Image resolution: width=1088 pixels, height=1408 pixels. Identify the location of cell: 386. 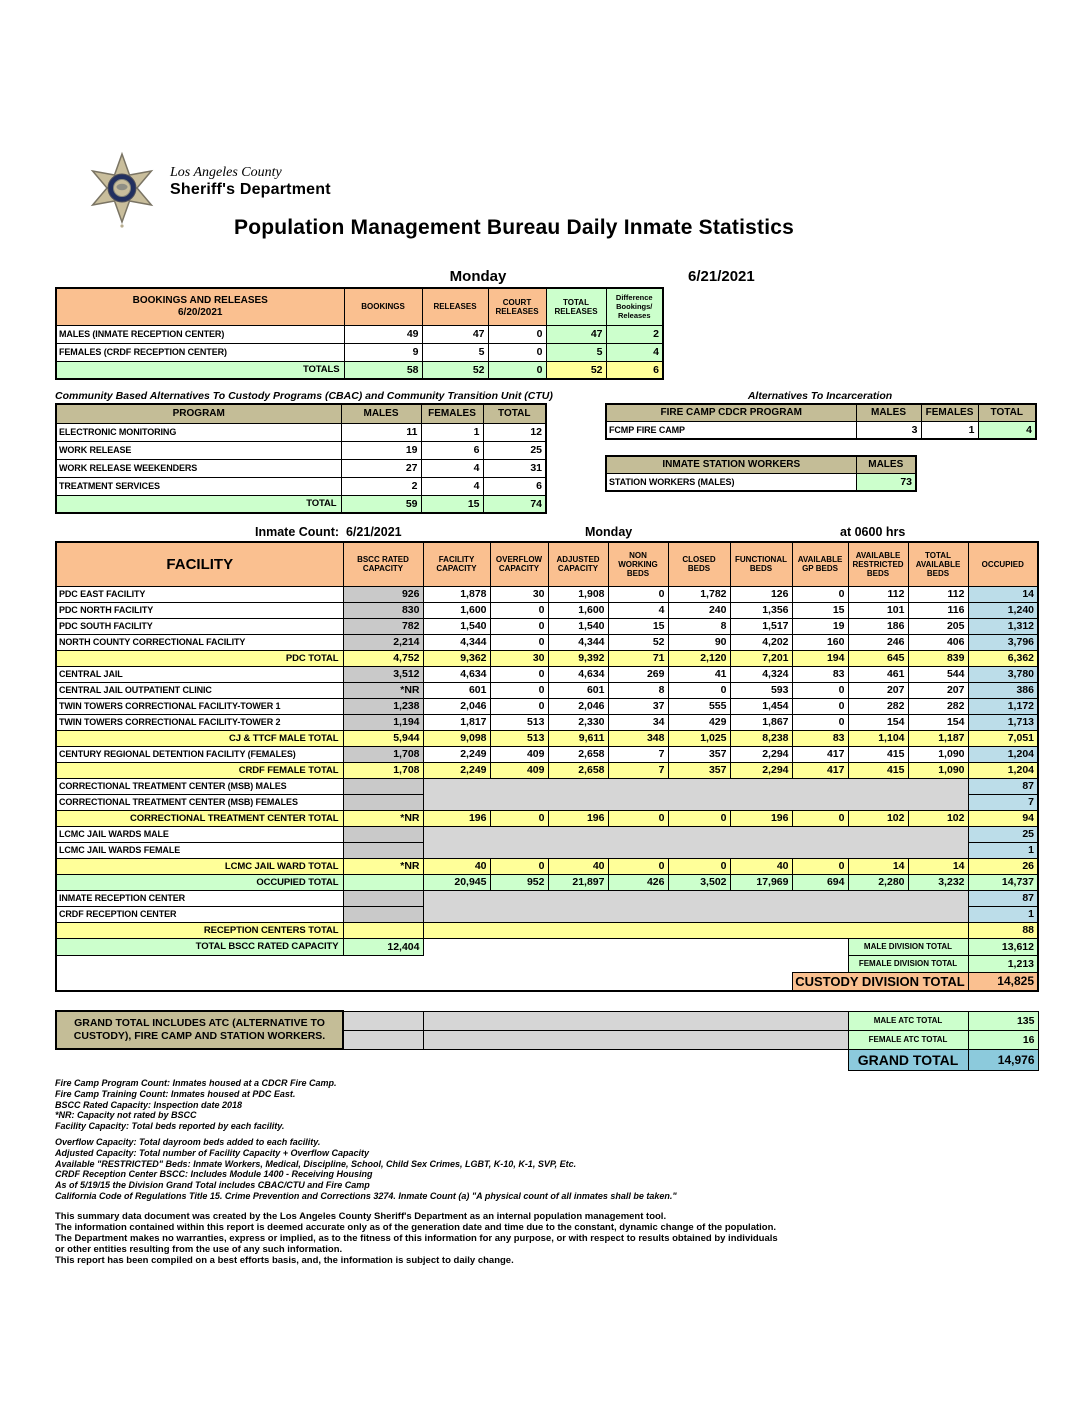
(1003, 690).